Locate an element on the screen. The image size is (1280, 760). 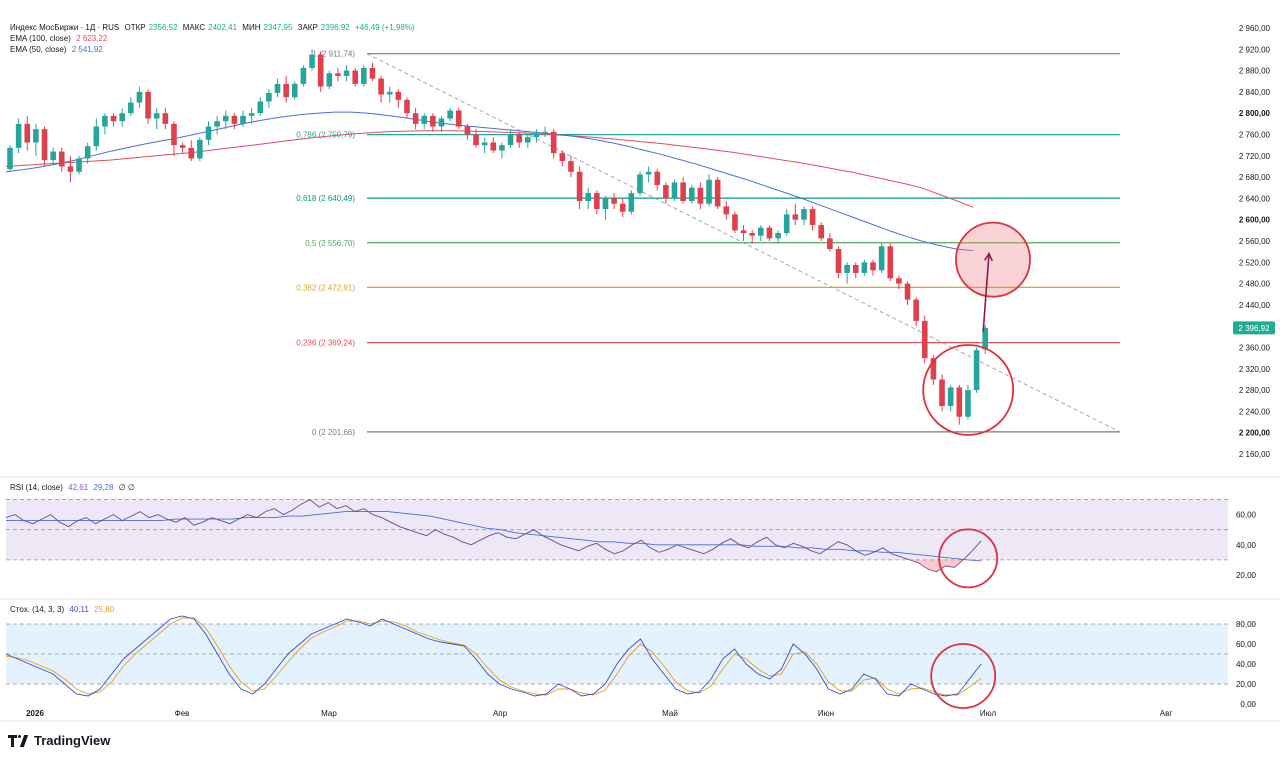
fib-label-6: 0 (2 201,66) is located at coordinates (333, 432).